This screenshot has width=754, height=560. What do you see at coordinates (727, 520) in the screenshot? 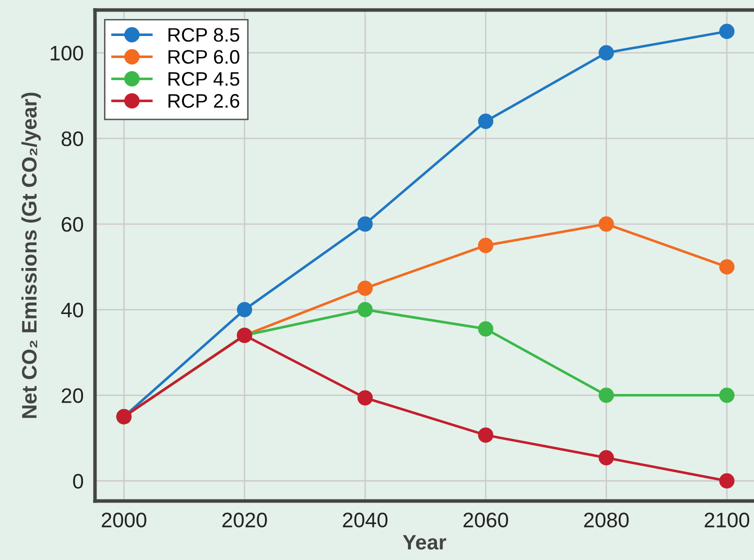
I see `x-tick-label: 2100` at bounding box center [727, 520].